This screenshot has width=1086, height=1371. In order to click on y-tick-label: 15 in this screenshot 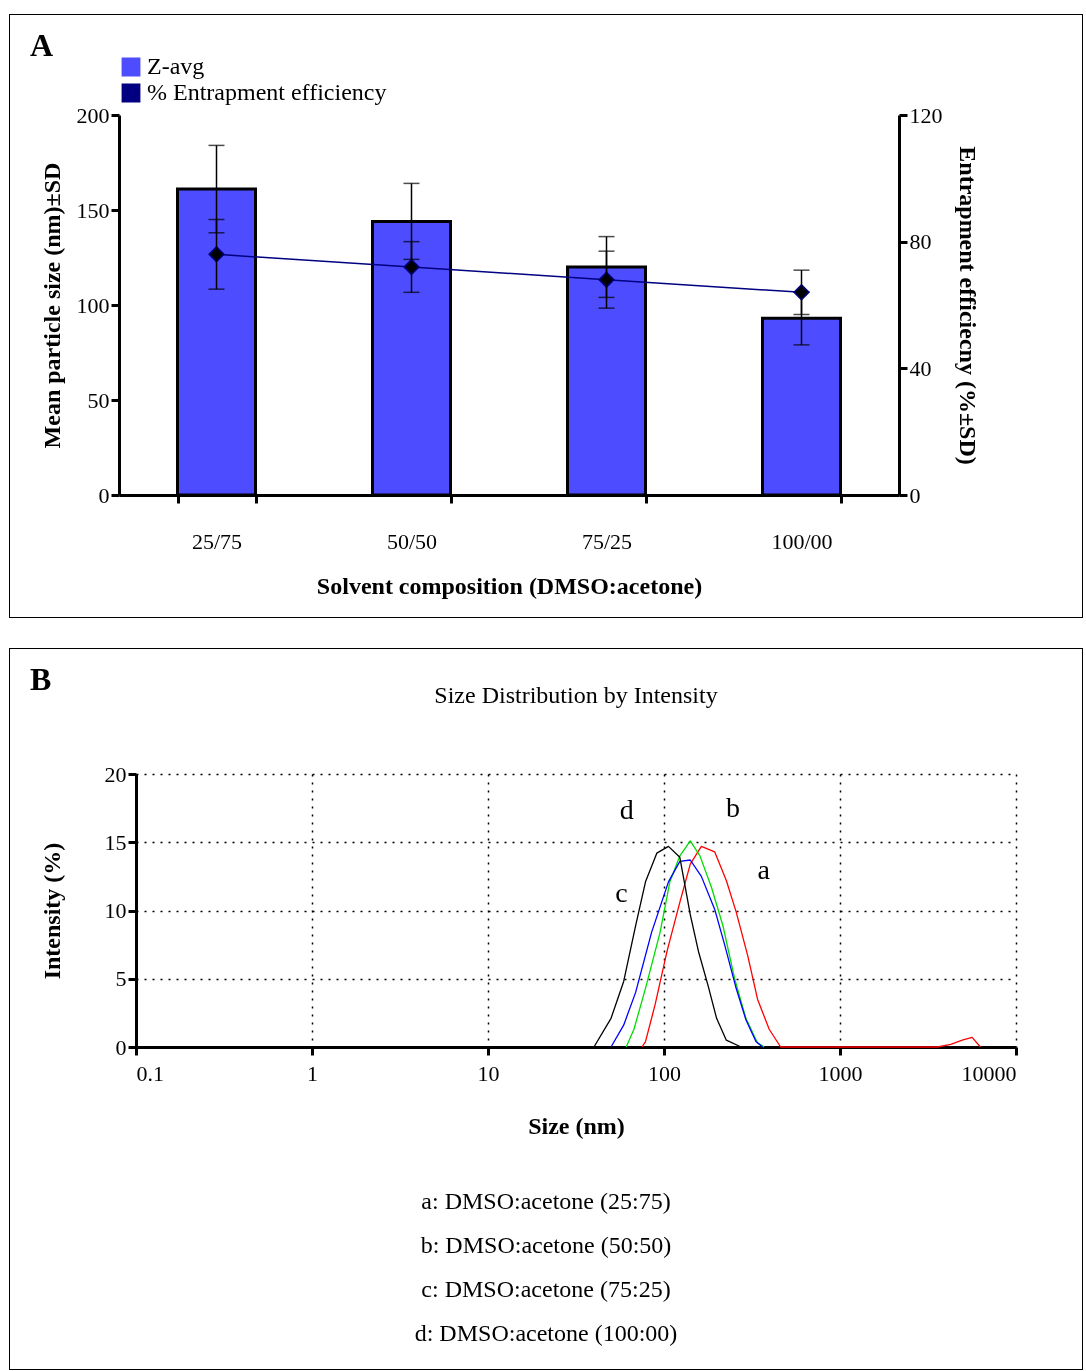, I will do `click(115, 842)`.